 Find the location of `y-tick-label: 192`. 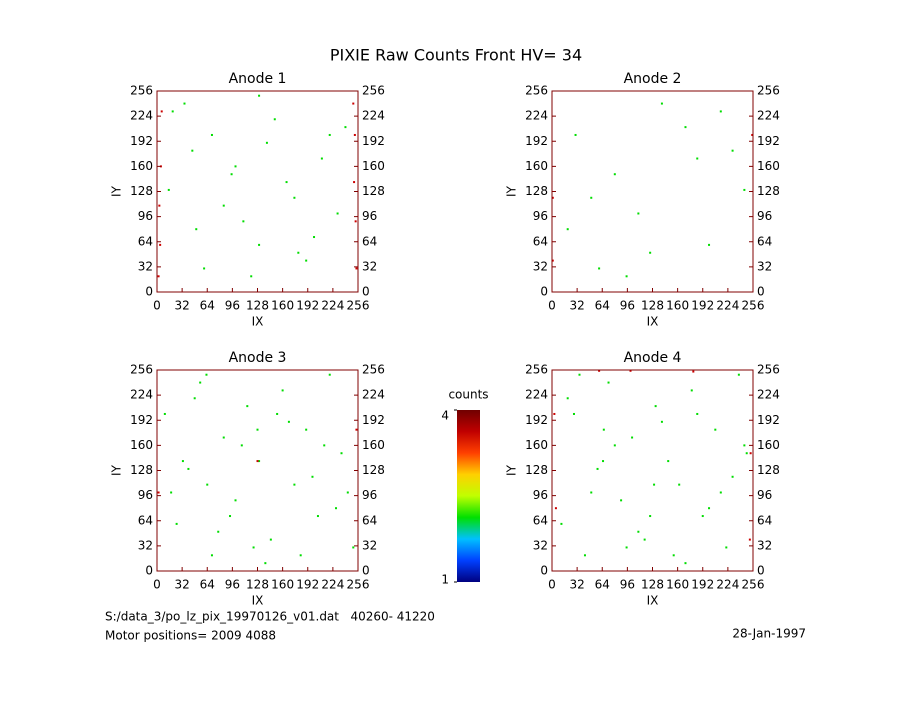

y-tick-label: 192 is located at coordinates (536, 141).